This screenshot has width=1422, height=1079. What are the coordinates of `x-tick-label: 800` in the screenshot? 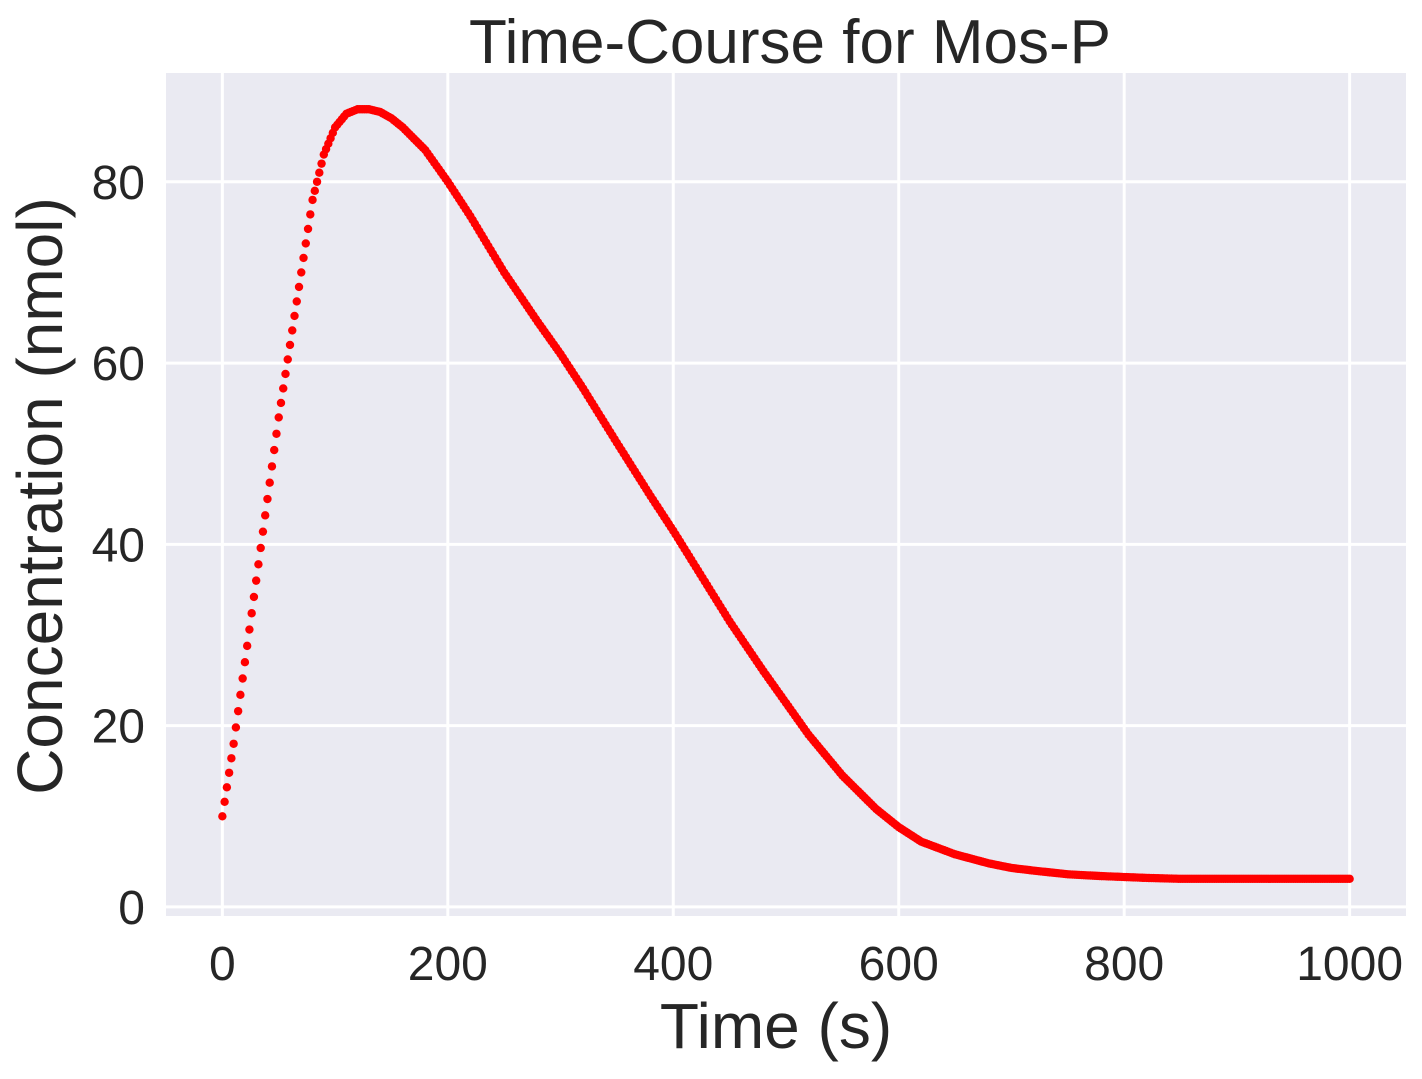 It's located at (1124, 964).